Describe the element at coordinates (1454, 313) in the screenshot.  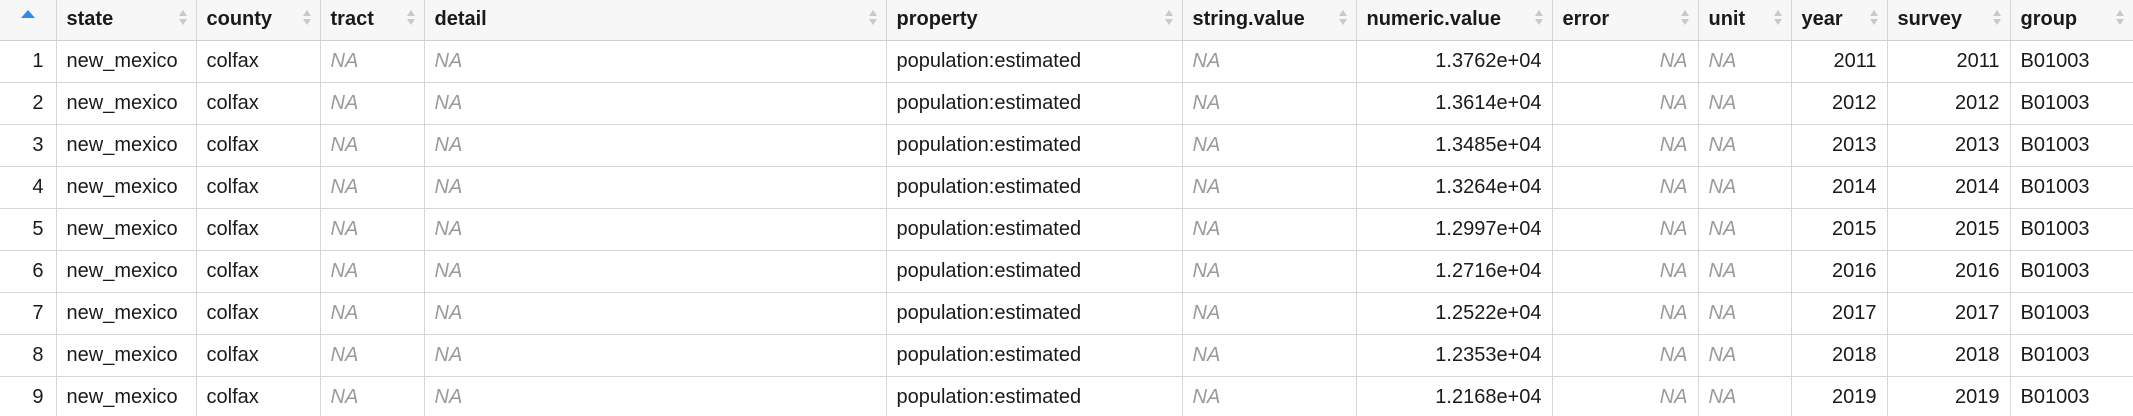
I see `cell-numeric-value: 1.2522e+04` at that location.